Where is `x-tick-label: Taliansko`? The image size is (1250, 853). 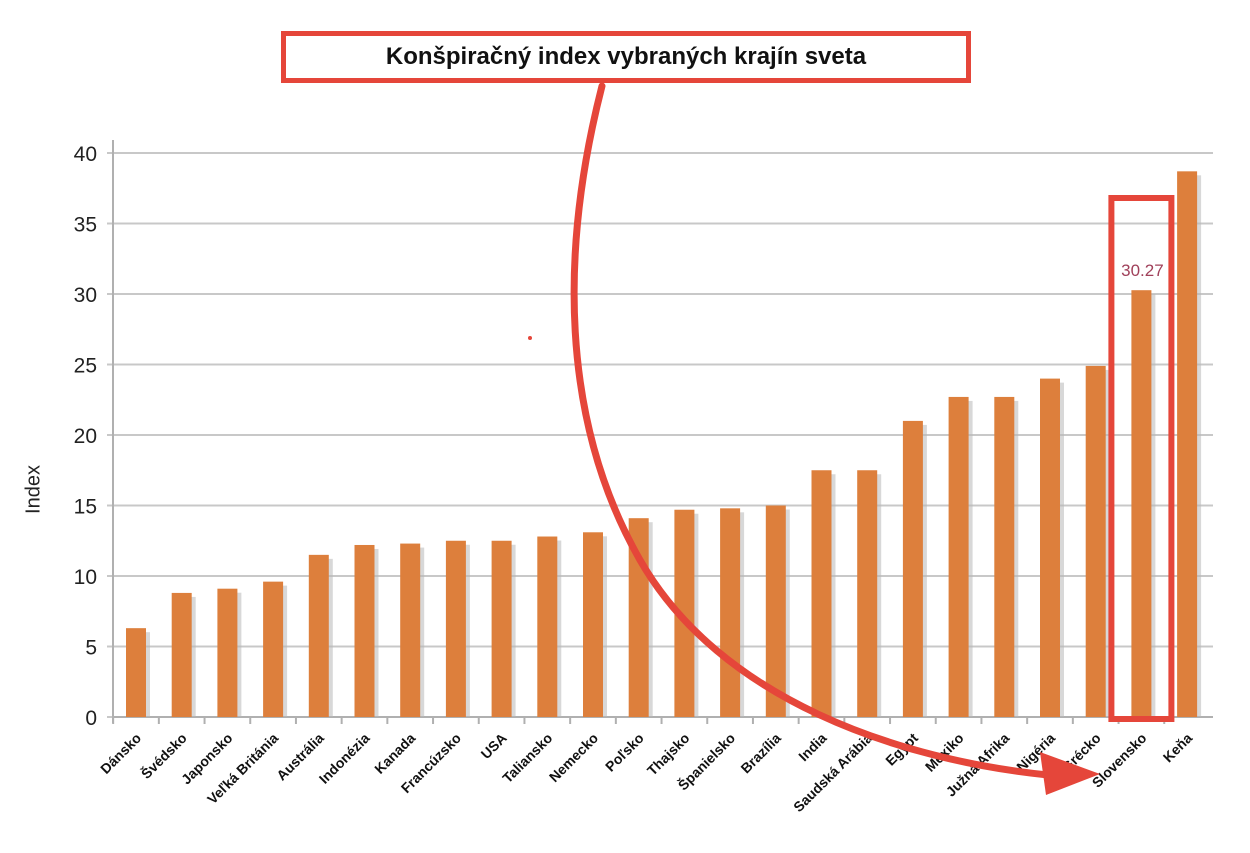
x-tick-label: Taliansko is located at coordinates (527, 758).